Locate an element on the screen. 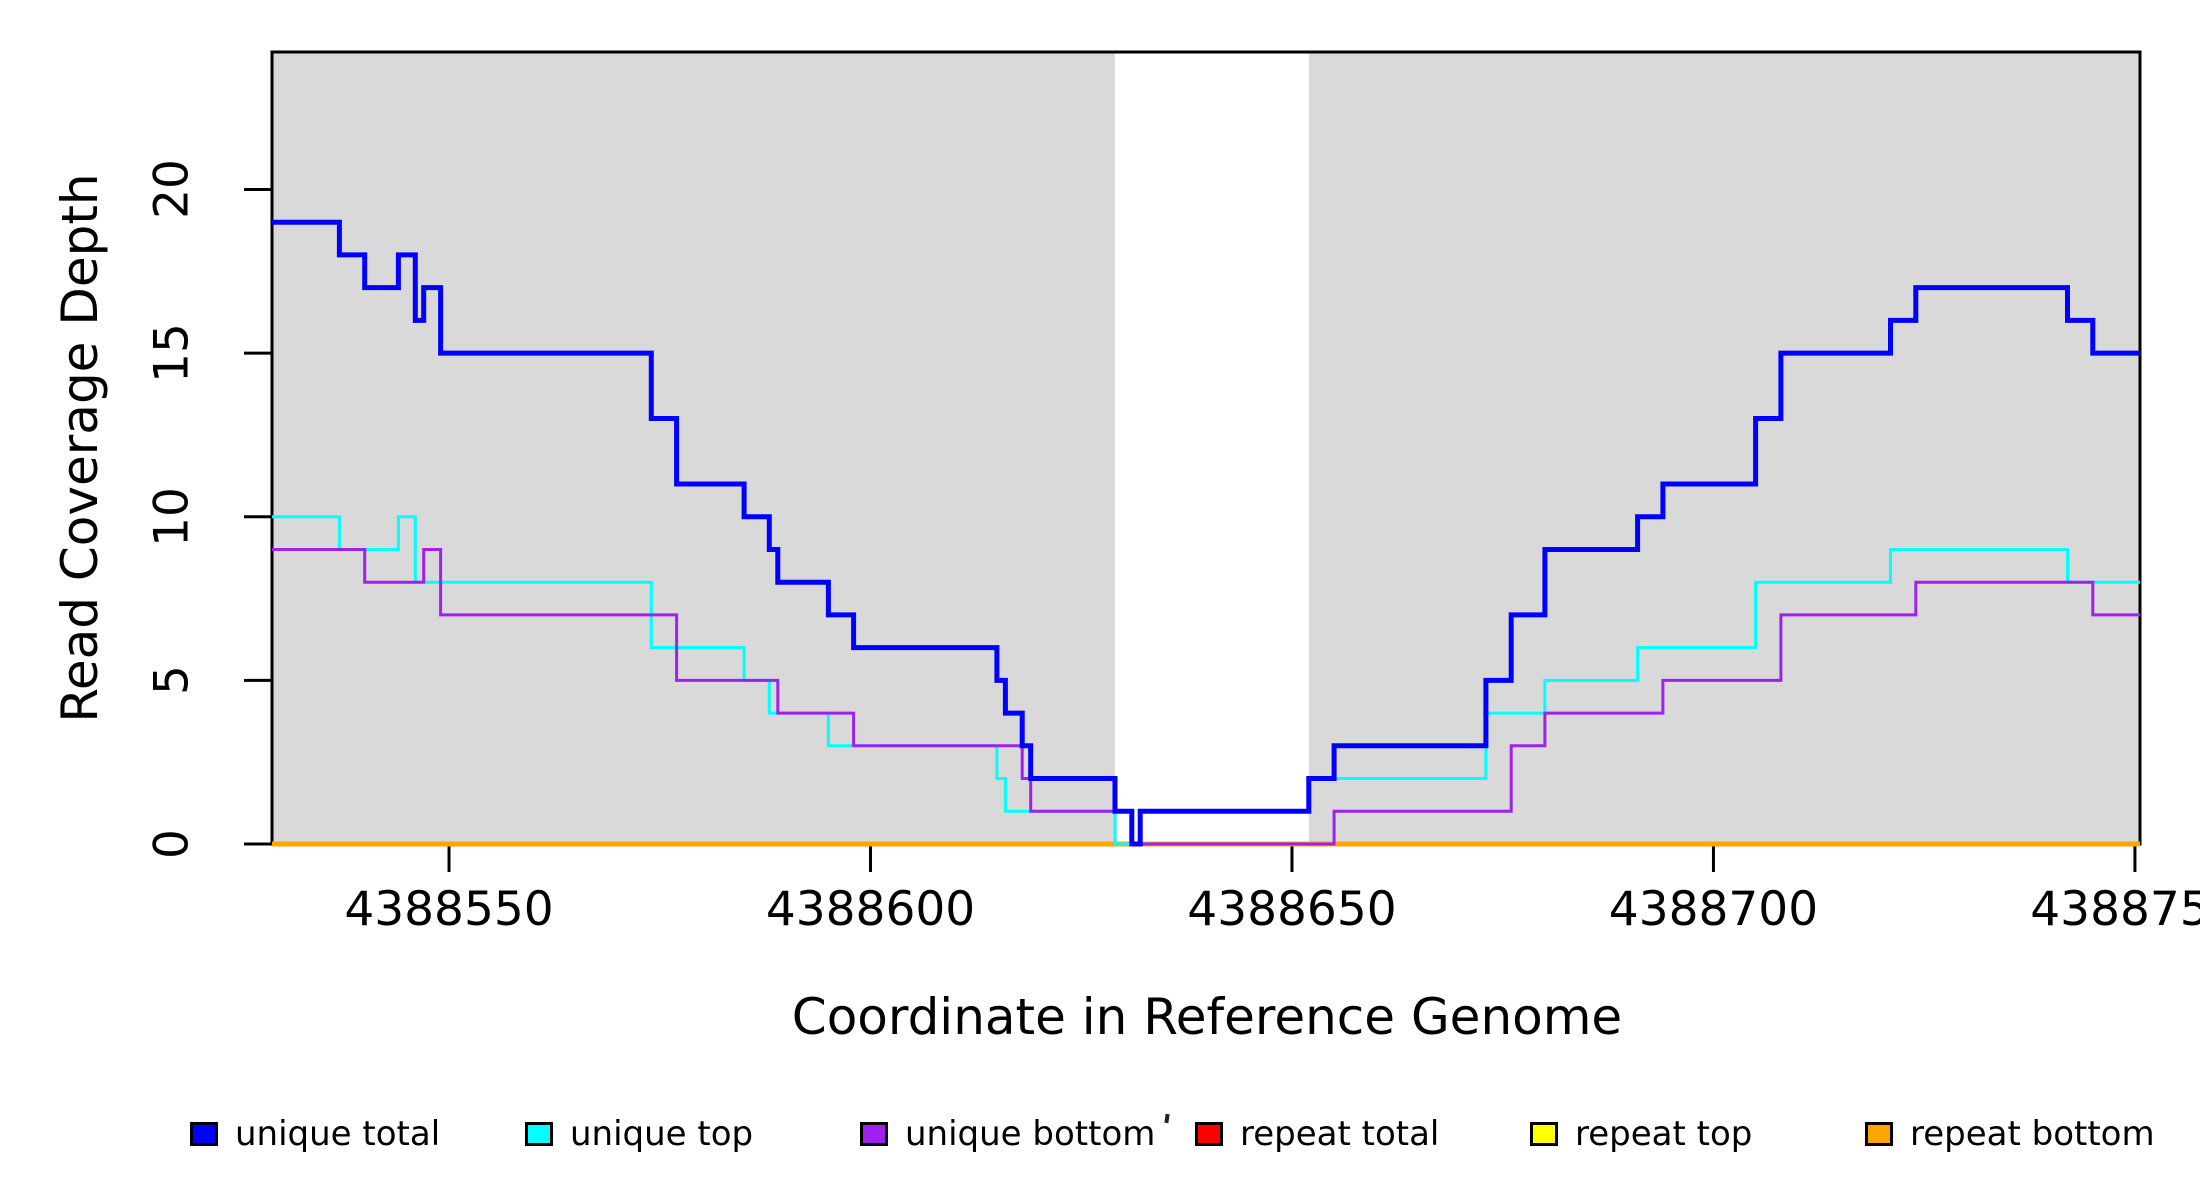 Image resolution: width=2200 pixels, height=1200 pixels. legend-item-repeat-top: repeat top is located at coordinates (1641, 1134).